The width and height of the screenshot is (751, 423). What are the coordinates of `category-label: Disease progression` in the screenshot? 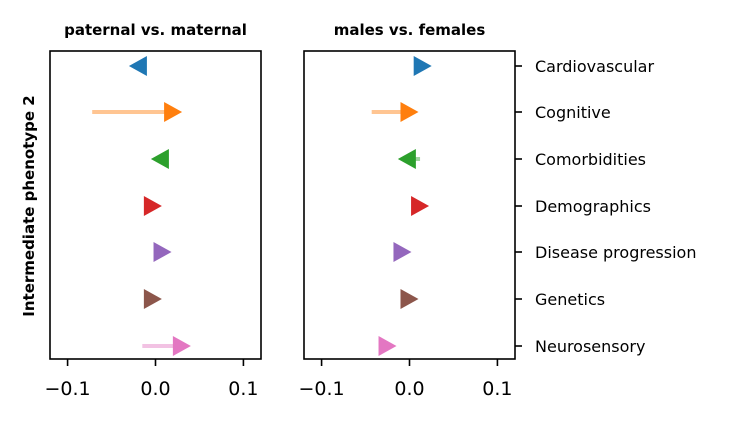 It's located at (615, 252).